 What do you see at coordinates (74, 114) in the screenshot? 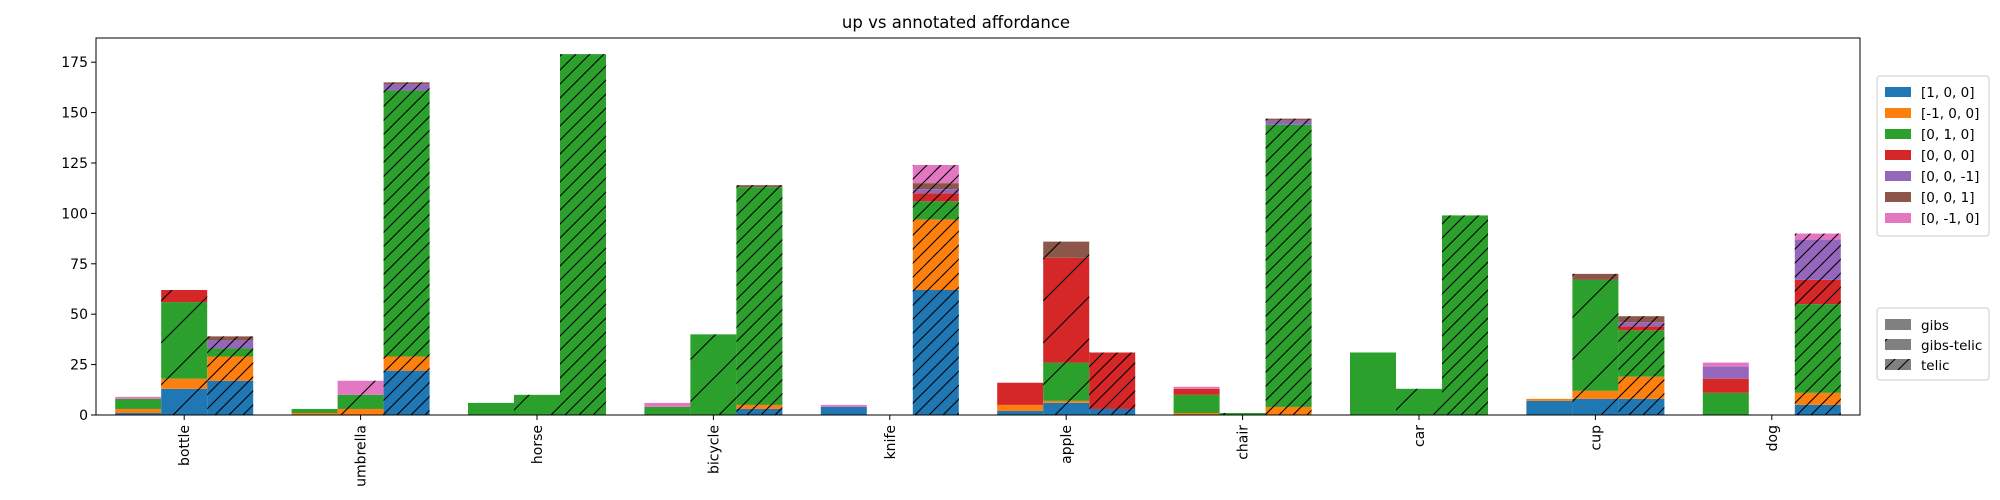
I see `y-tick-label: 150` at bounding box center [74, 114].